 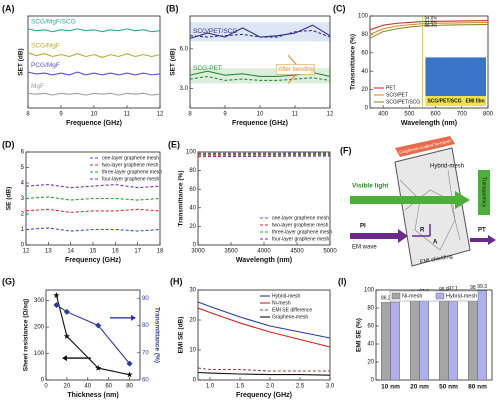 I want to click on y-tick-label: 6.0, so click(x=184, y=49).